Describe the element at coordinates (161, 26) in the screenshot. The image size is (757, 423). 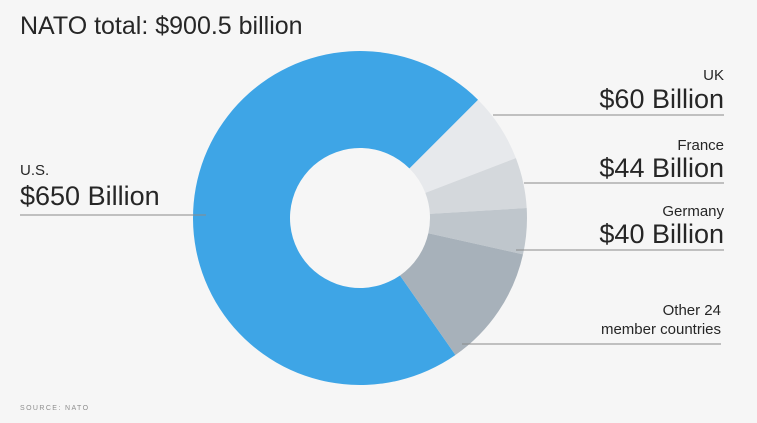
I see `chart-title: NATO total: $900.5 billion` at that location.